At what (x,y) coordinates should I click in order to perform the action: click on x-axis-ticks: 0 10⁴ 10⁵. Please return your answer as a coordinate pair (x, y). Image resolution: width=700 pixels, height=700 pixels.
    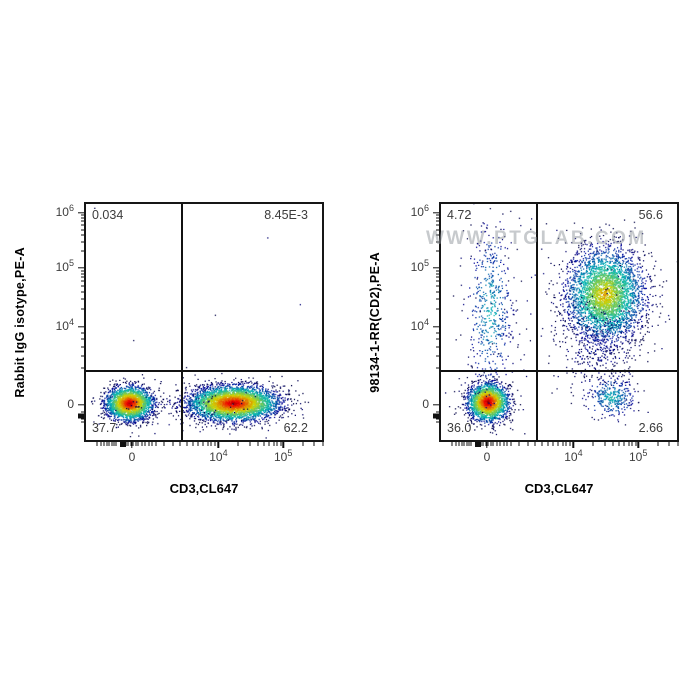
    Looking at the image, I should click on (204, 462).